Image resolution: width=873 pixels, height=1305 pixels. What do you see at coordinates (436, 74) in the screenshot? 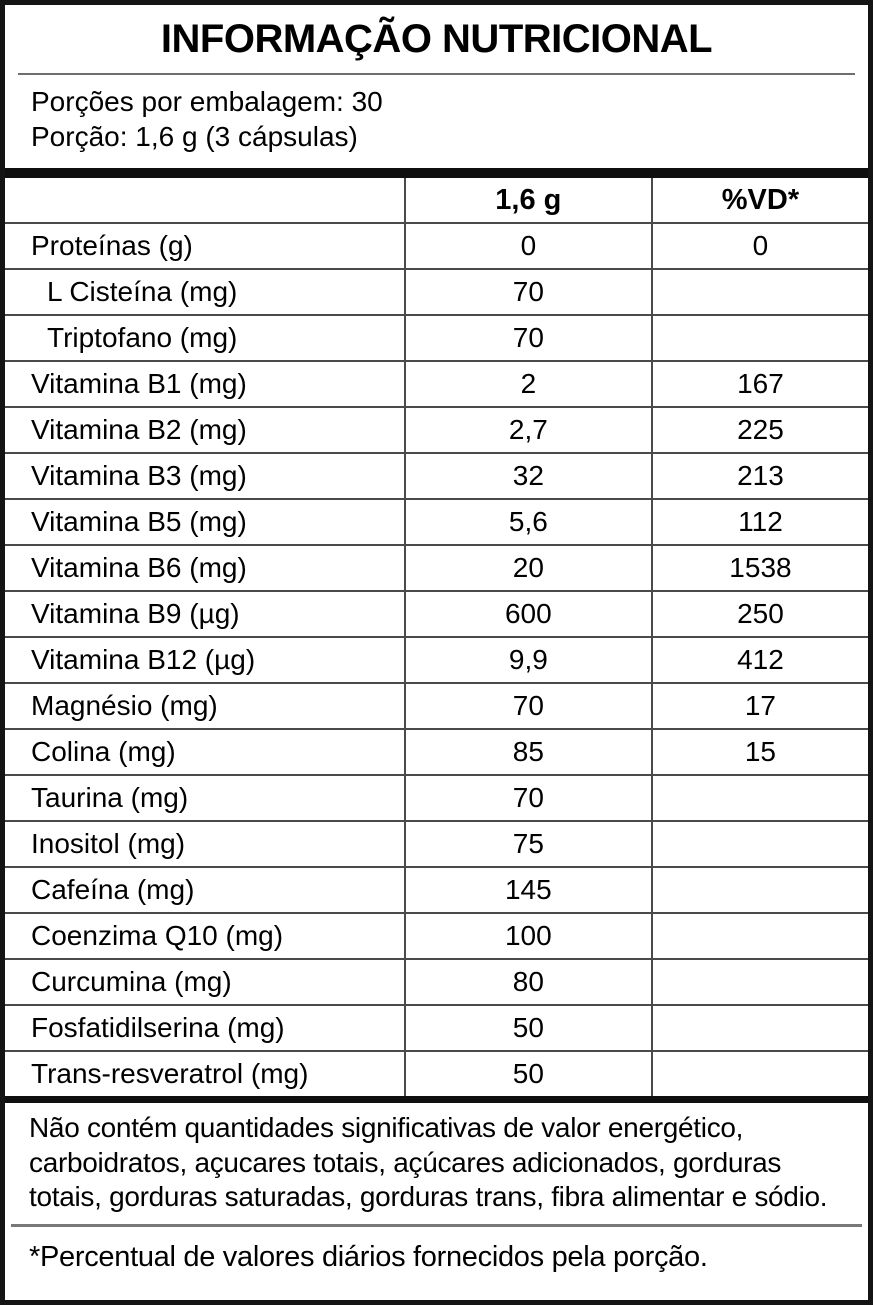
I see `title-divider` at bounding box center [436, 74].